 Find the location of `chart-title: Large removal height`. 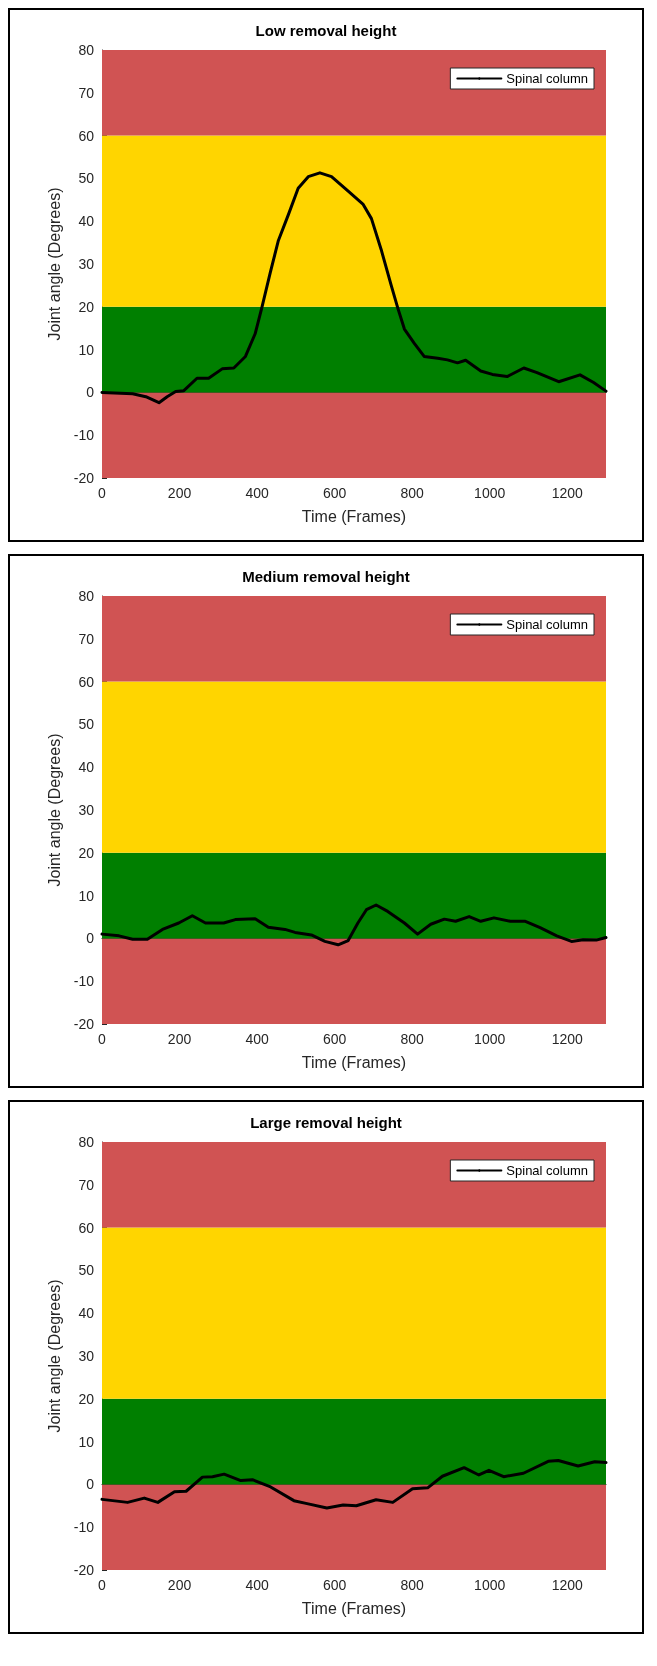

chart-title: Large removal height is located at coordinates (326, 1122).